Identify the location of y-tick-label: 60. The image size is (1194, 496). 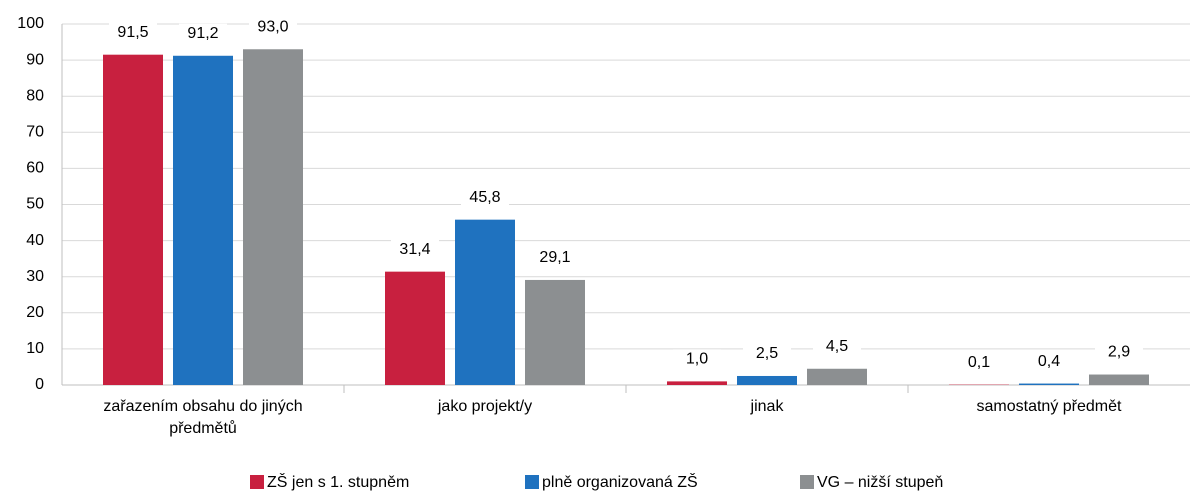
(35, 168).